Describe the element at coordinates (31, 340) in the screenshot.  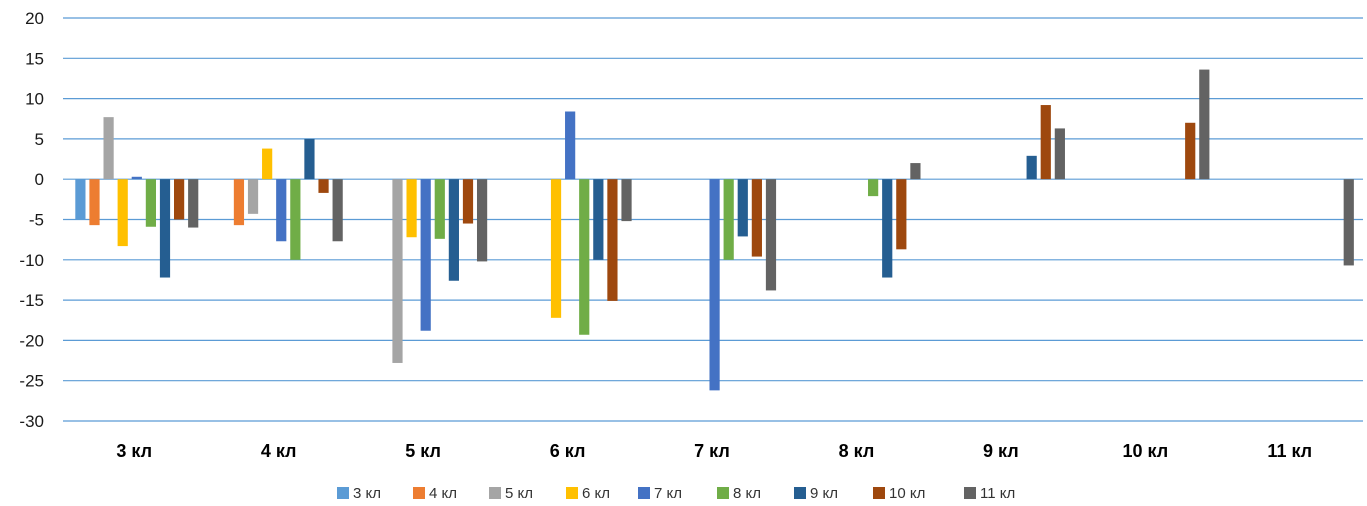
I see `y-tick-label: -20` at that location.